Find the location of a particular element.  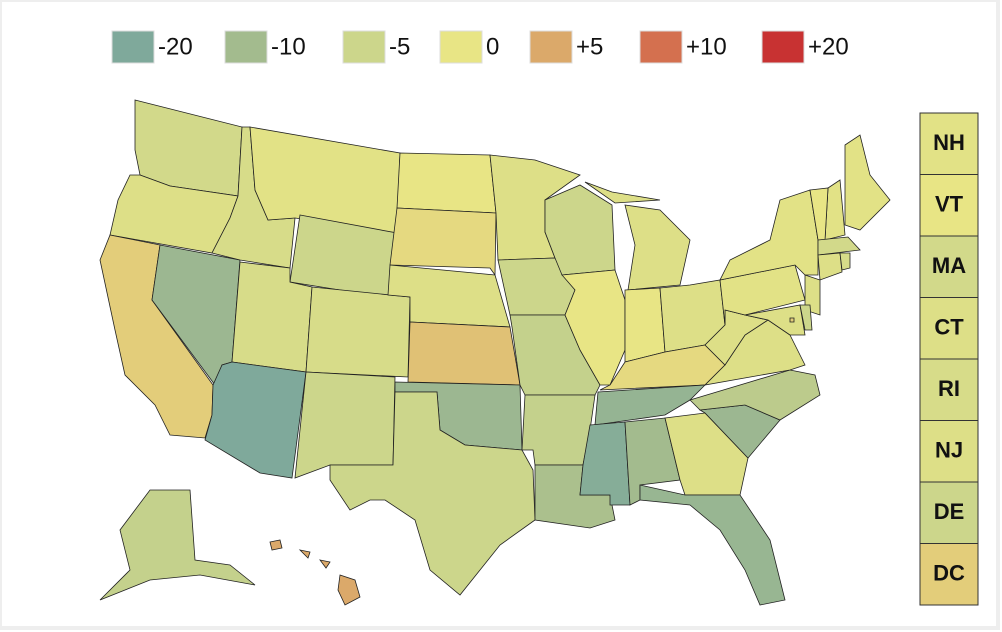

state-box-label: CT is located at coordinates (949, 326).